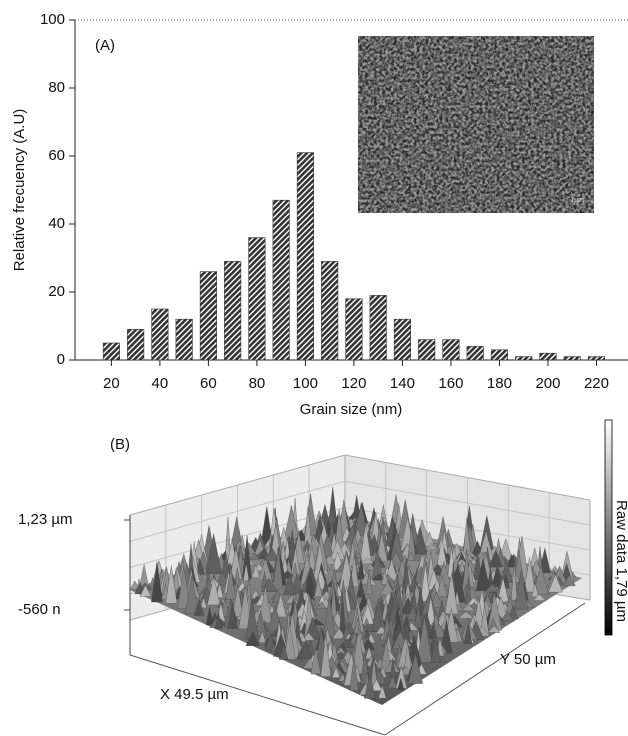 This screenshot has width=628, height=736. Describe the element at coordinates (56, 87) in the screenshot. I see `y-tick-label: 80` at that location.